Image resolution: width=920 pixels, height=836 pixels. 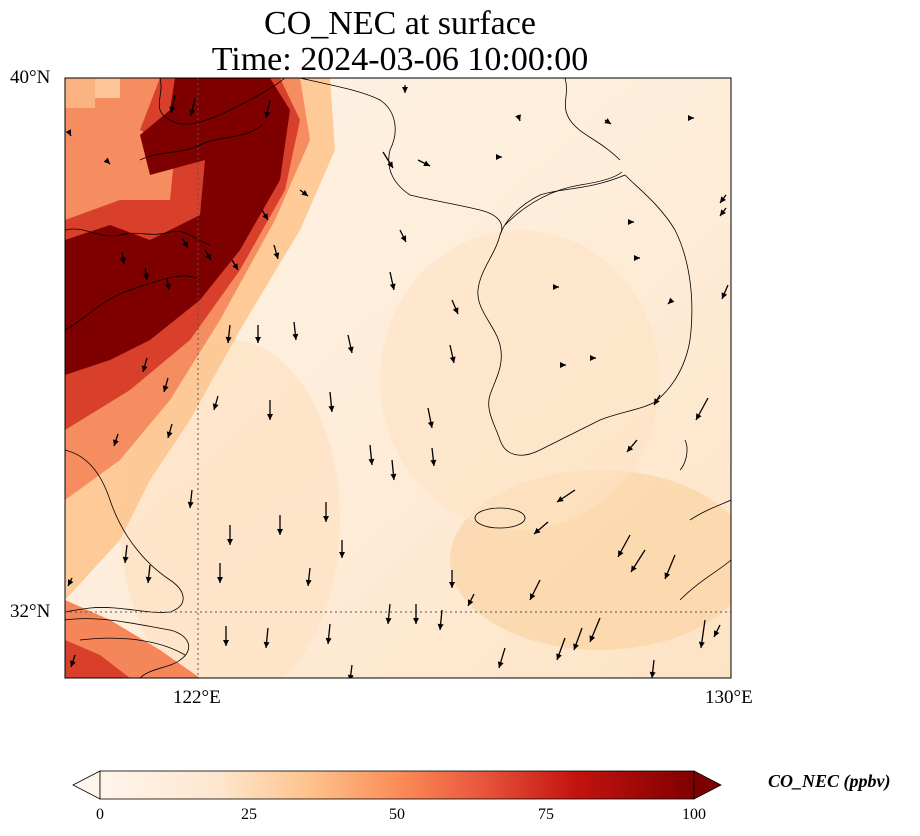 I want to click on lat-tick-32N: 32°N, so click(x=30, y=611).